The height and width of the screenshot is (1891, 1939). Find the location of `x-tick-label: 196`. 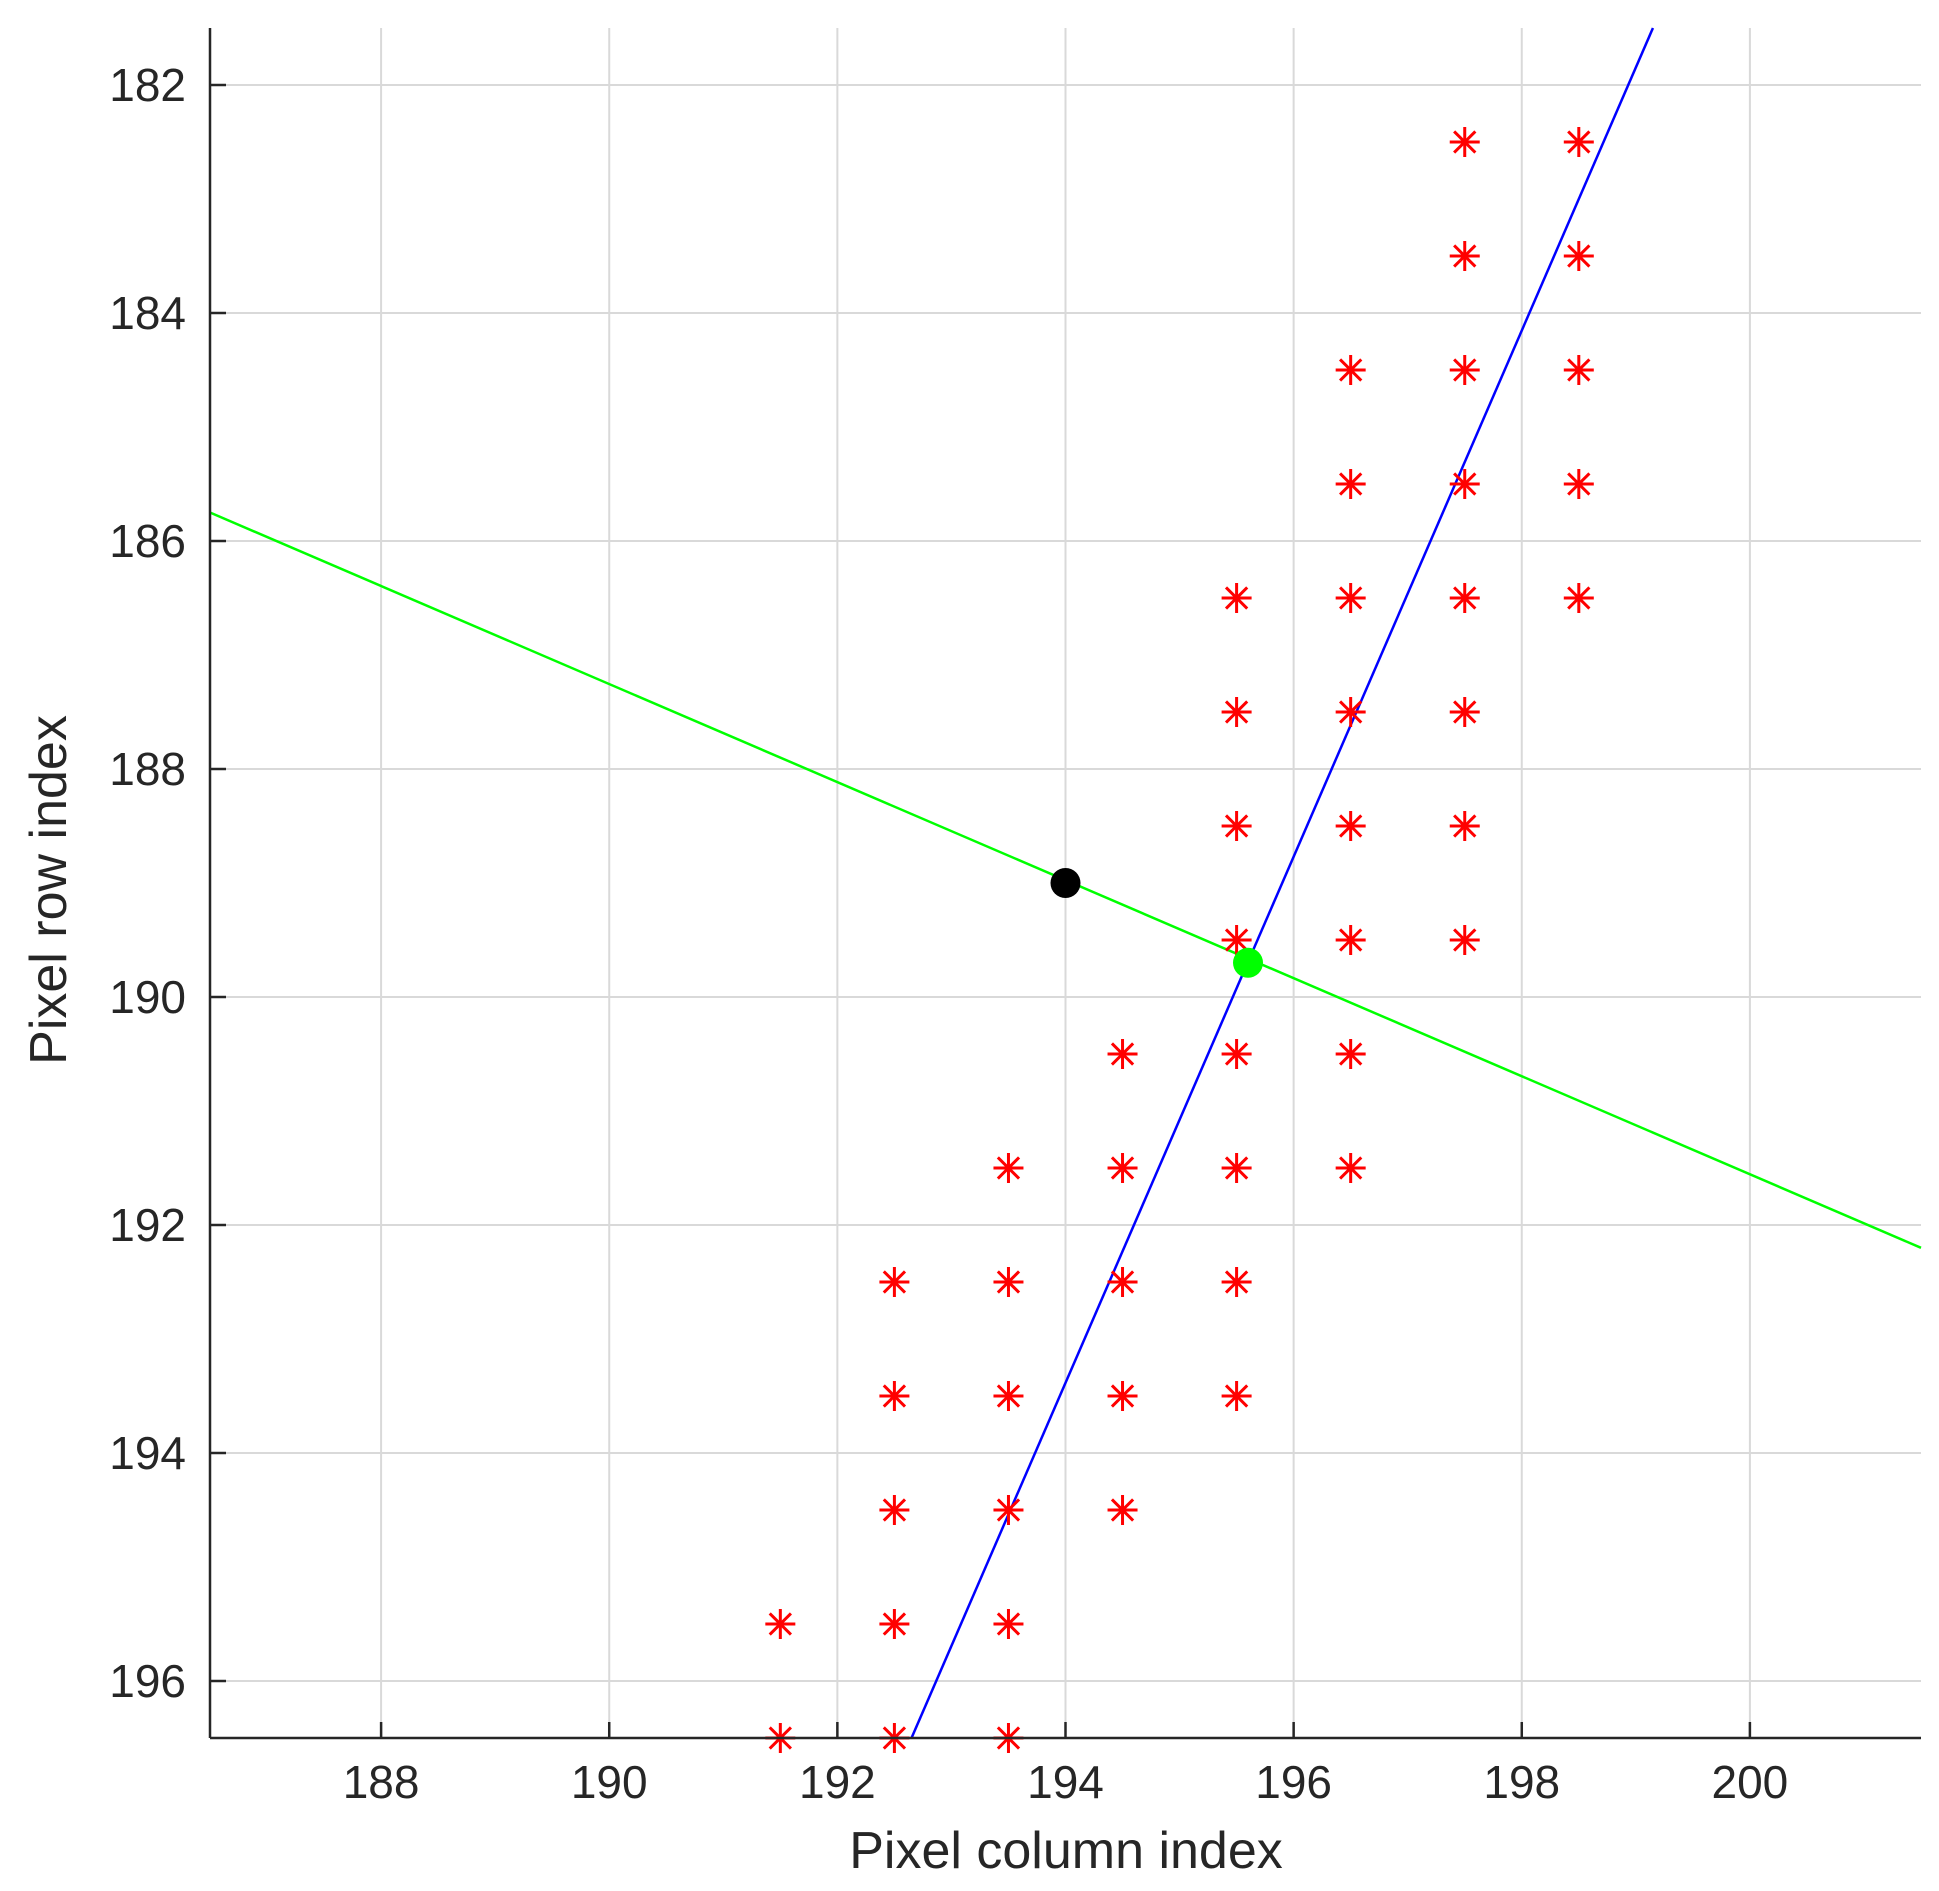

x-tick-label: 196 is located at coordinates (1293, 1782).